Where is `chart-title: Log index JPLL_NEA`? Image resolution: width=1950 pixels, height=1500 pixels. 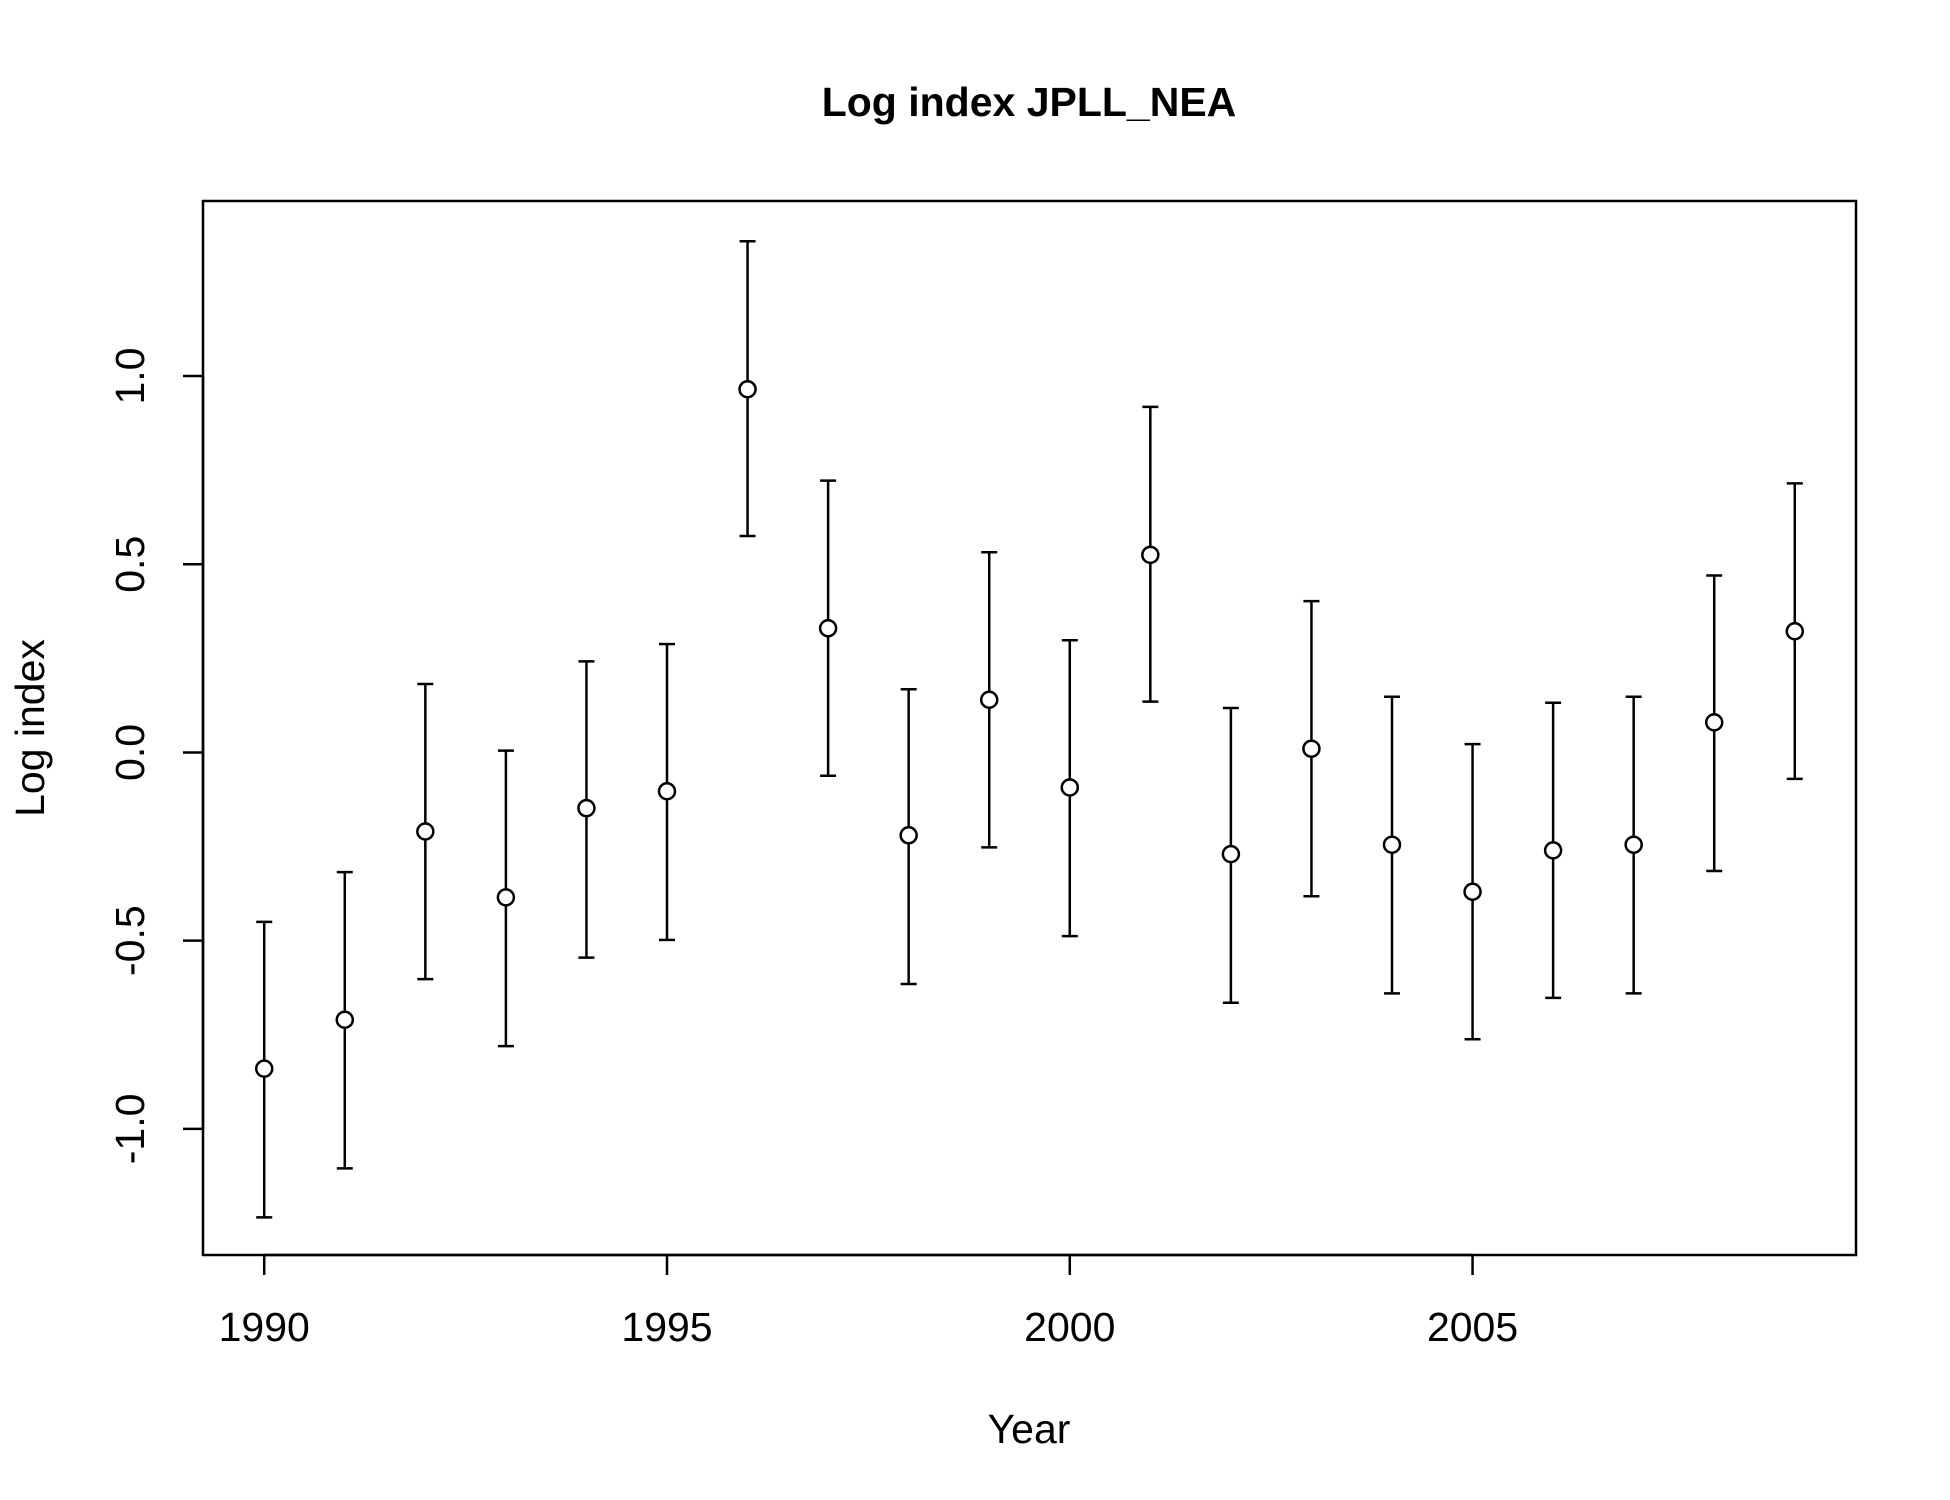
chart-title: Log index JPLL_NEA is located at coordinates (1029, 102).